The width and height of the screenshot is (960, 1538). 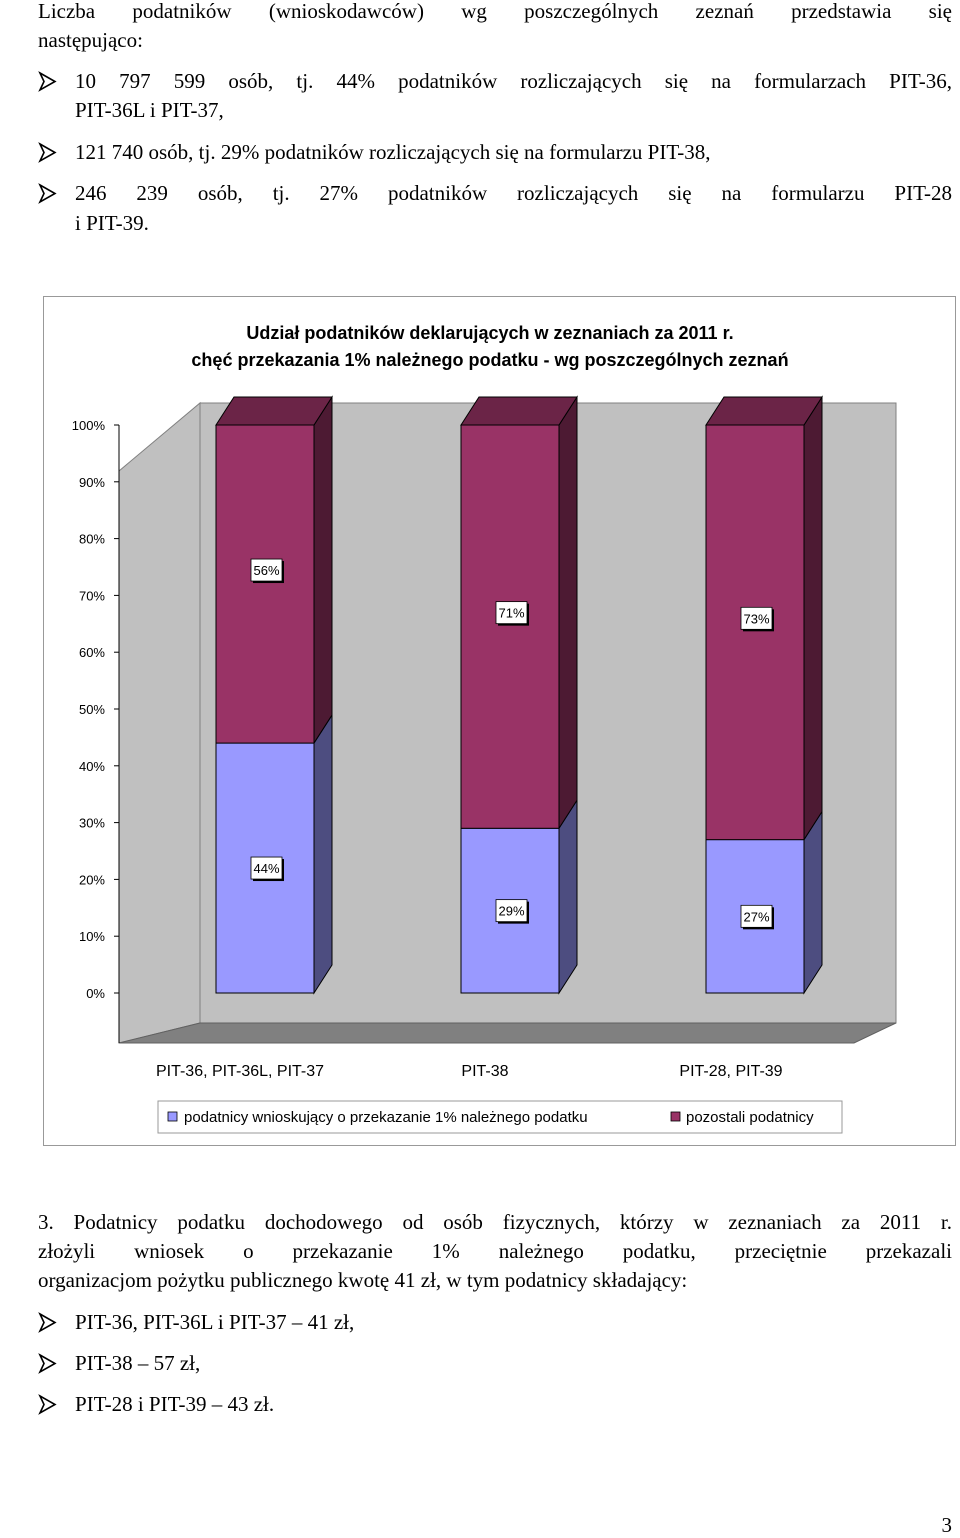 What do you see at coordinates (92, 595) in the screenshot?
I see `y-tick-label: 70%` at bounding box center [92, 595].